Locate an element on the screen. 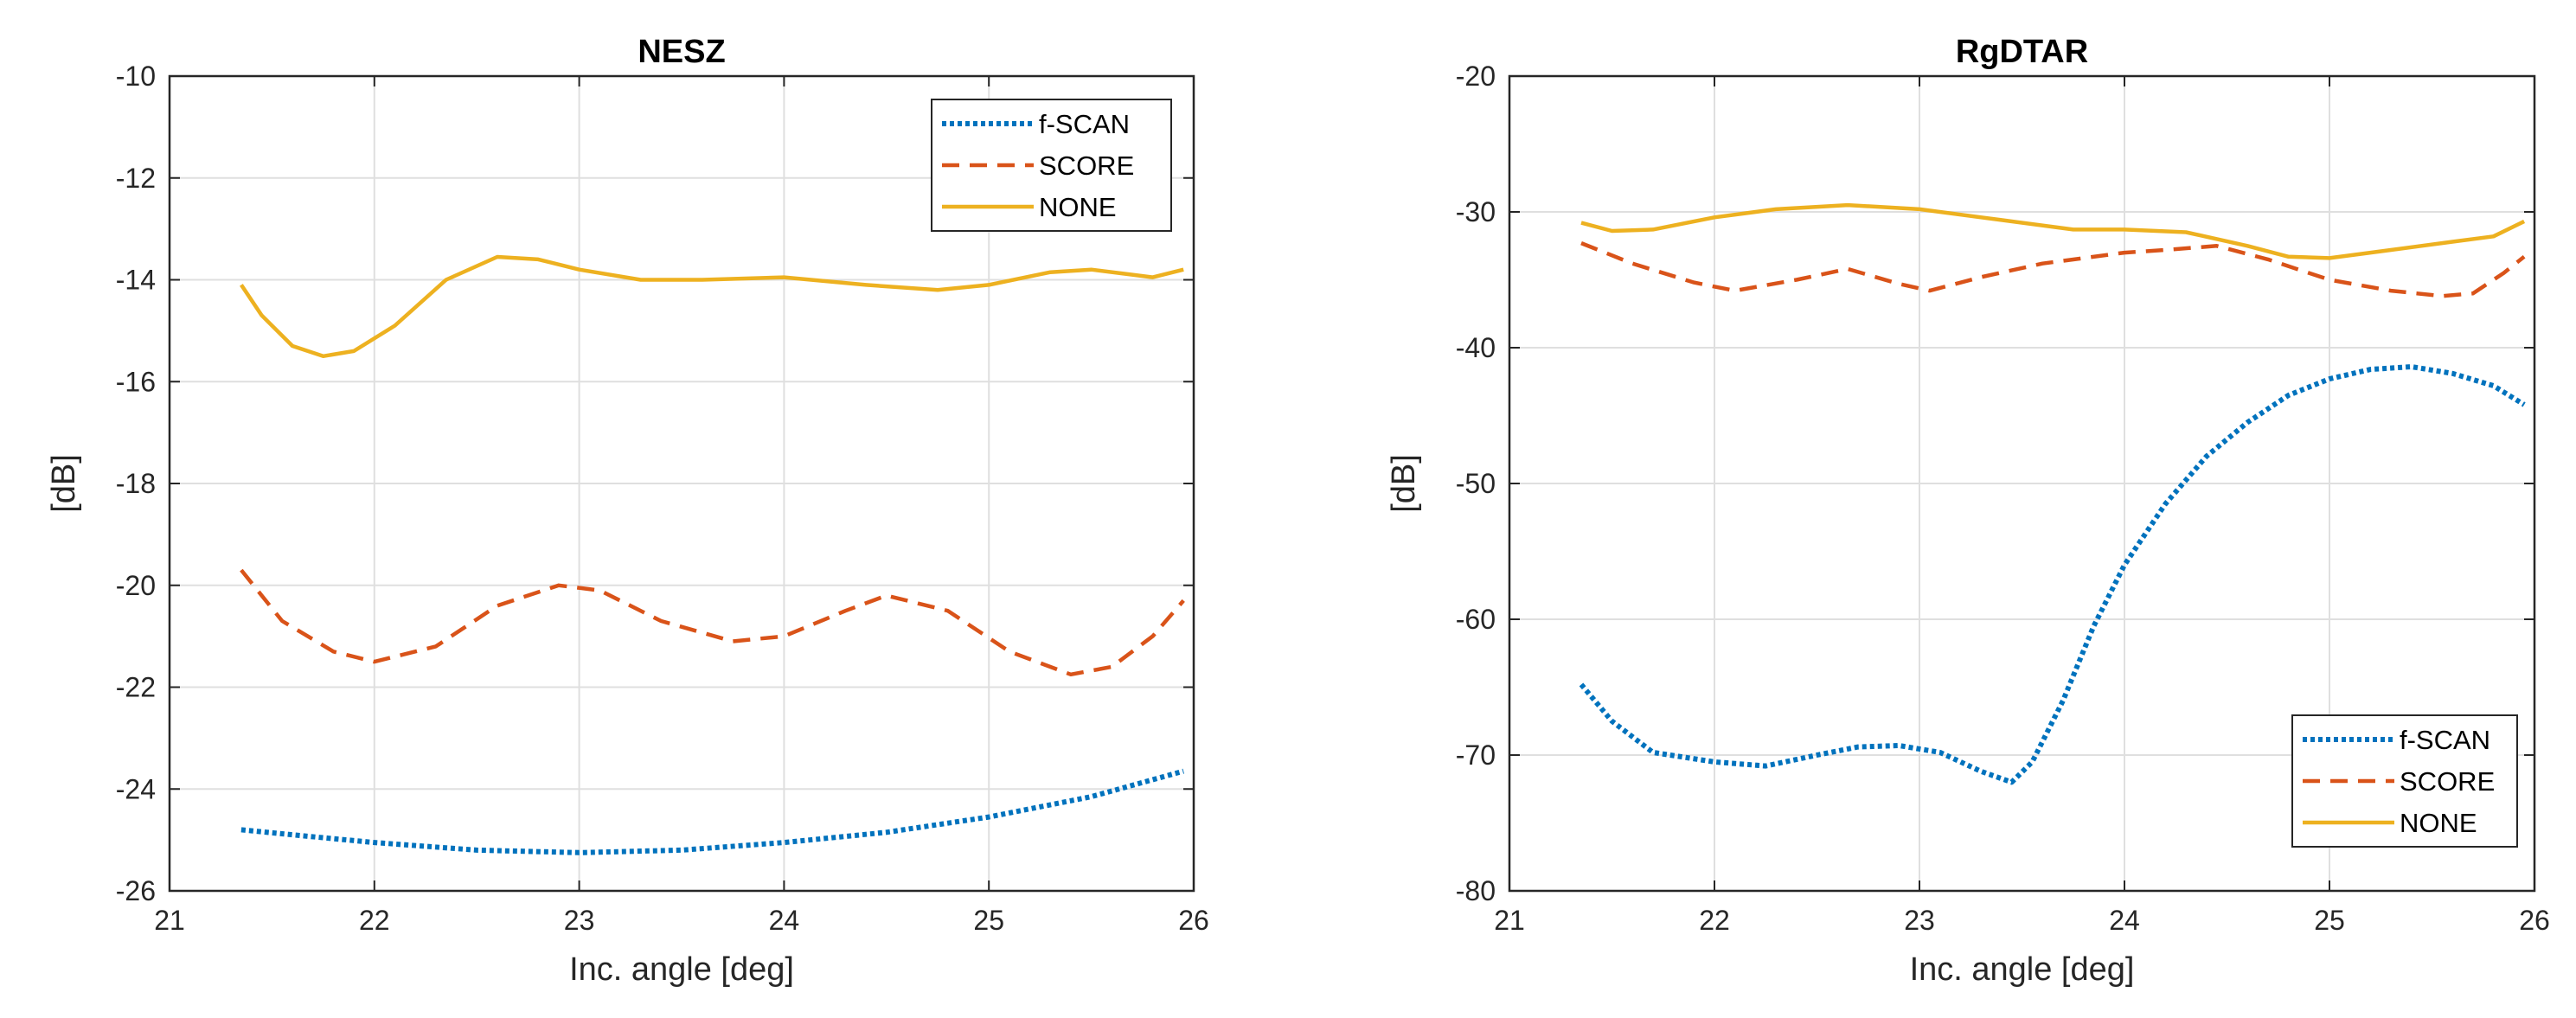  y-tick-label: -70 is located at coordinates (1476, 755).